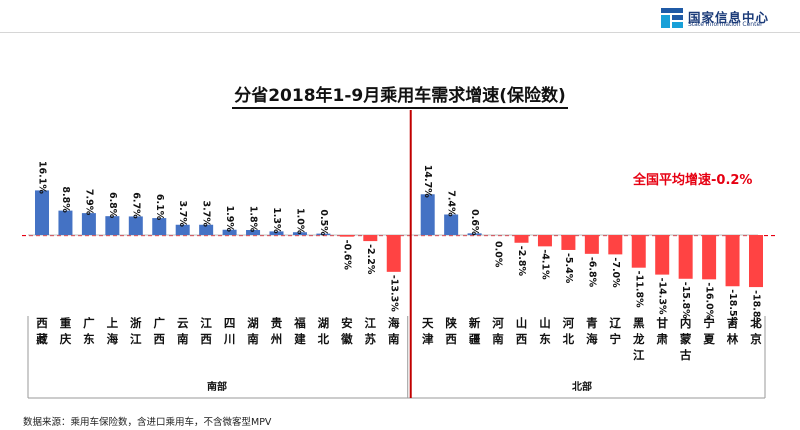 The image size is (800, 430). Describe the element at coordinates (475, 339) in the screenshot. I see `category-label-新疆: 疆` at that location.